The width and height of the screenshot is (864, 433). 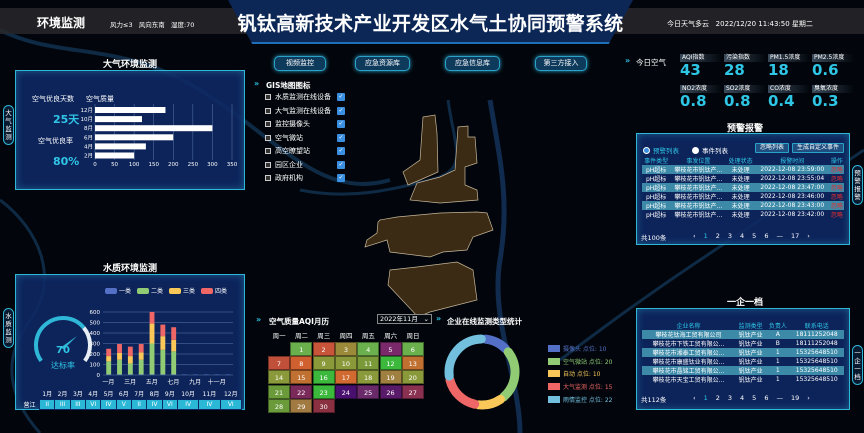 What do you see at coordinates (857, 185) in the screenshot?
I see `side-tab-warning: 预警报警` at bounding box center [857, 185].